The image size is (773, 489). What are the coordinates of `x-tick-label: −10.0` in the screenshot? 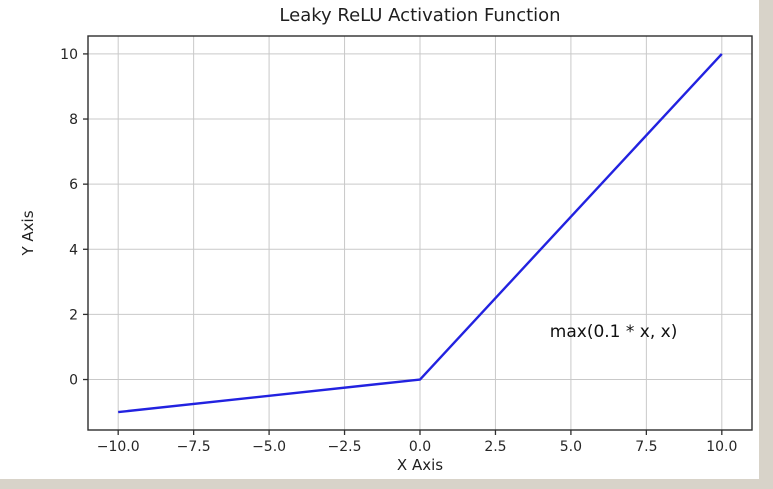 It's located at (118, 447).